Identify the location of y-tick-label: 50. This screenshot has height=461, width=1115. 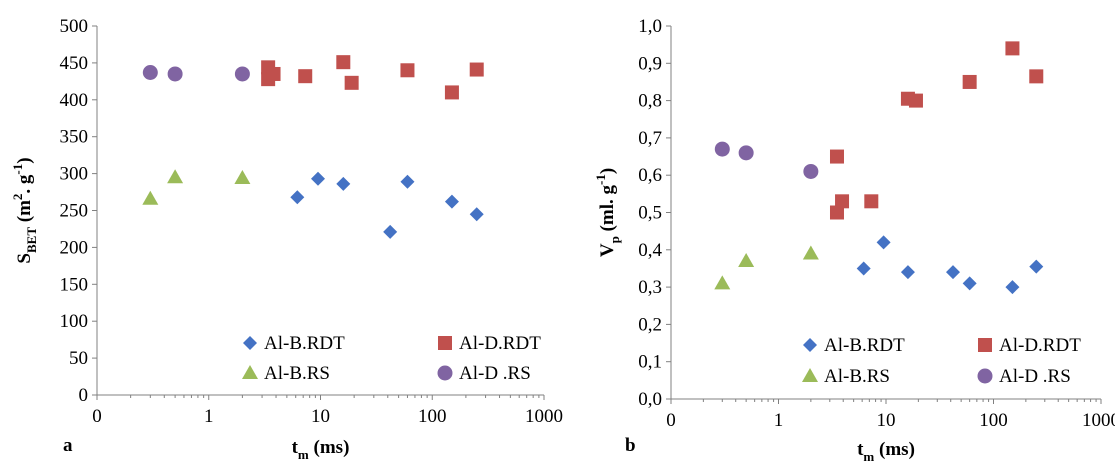
(78, 358).